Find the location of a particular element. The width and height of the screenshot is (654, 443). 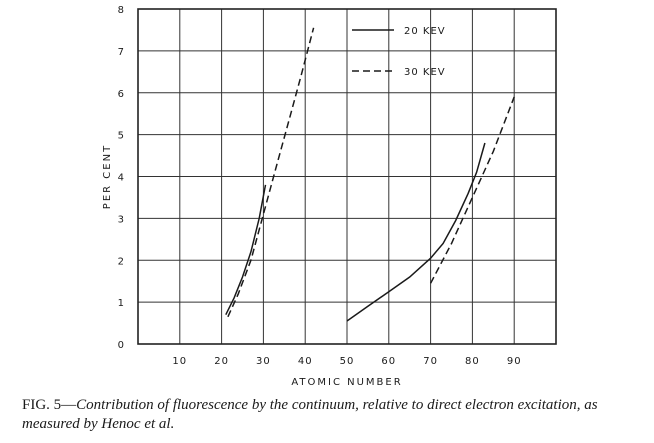

x-axis-title: ATOMIC NUMBER is located at coordinates (346, 382).